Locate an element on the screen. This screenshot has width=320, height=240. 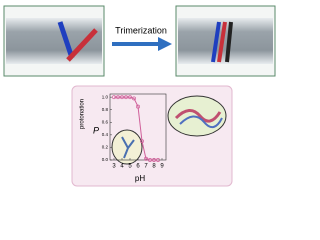
x-tick-label: 6 is located at coordinates (138, 167).